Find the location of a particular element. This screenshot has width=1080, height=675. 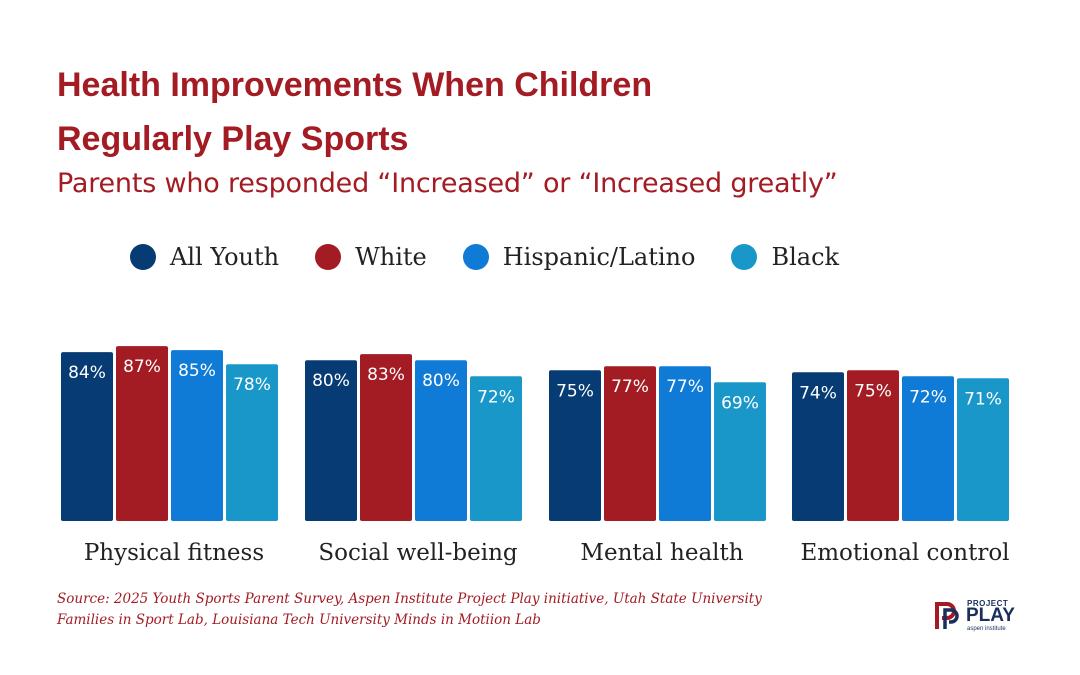

bar-mental-health-all-youth is located at coordinates (575, 445).